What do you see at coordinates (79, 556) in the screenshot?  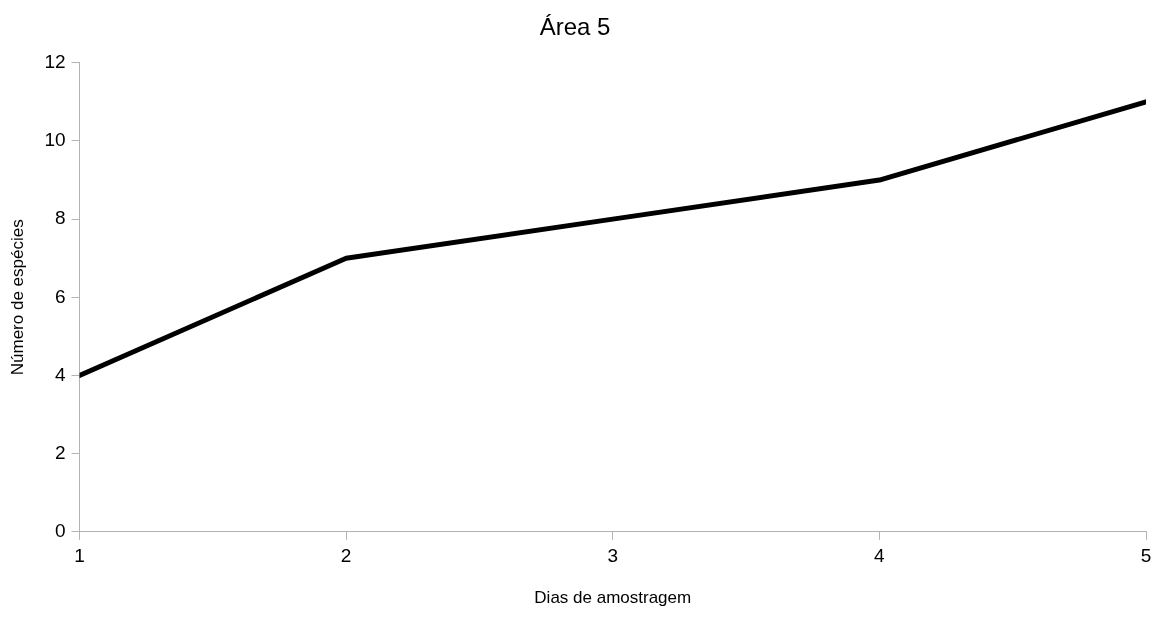 I see `x-tick-label: 1` at bounding box center [79, 556].